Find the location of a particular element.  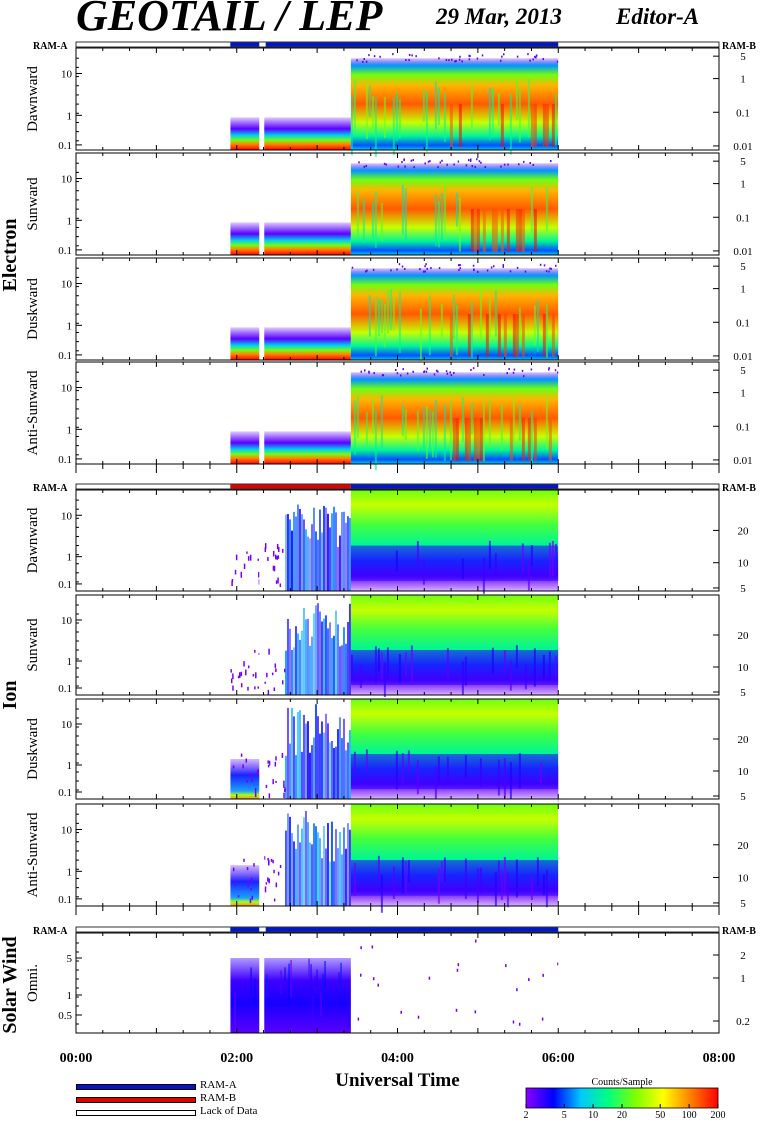

panel-label: Duskward is located at coordinates (33, 749).